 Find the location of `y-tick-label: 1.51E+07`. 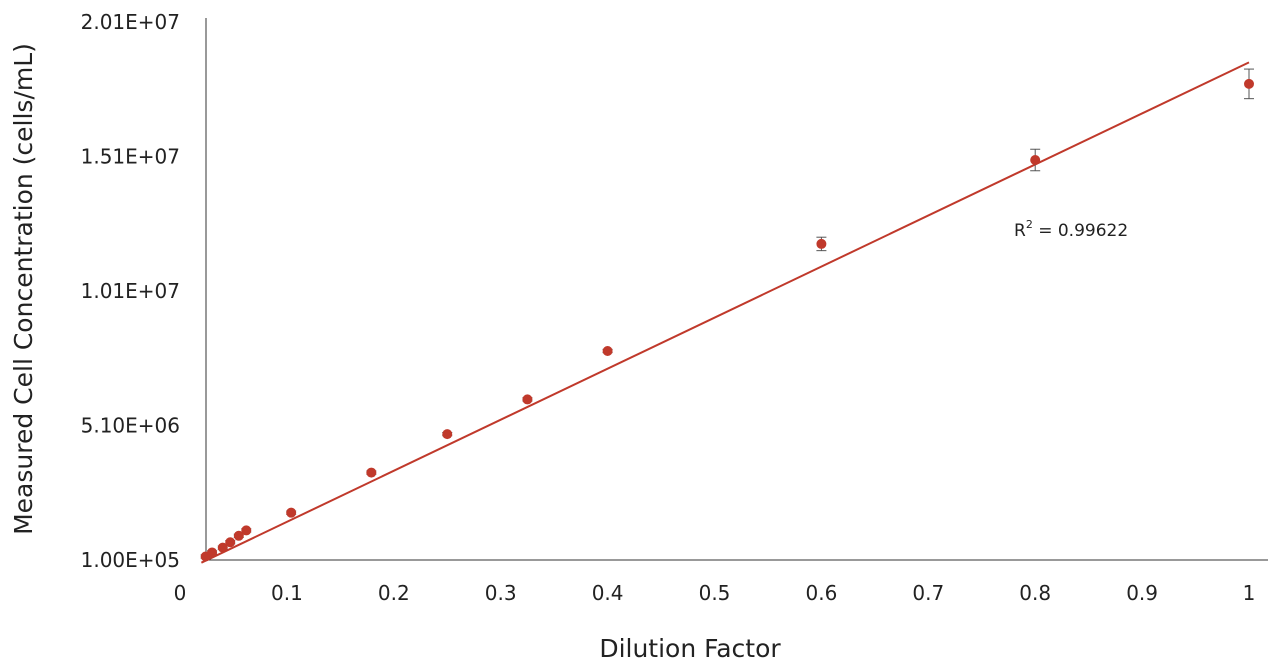

y-tick-label: 1.51E+07 is located at coordinates (130, 157).